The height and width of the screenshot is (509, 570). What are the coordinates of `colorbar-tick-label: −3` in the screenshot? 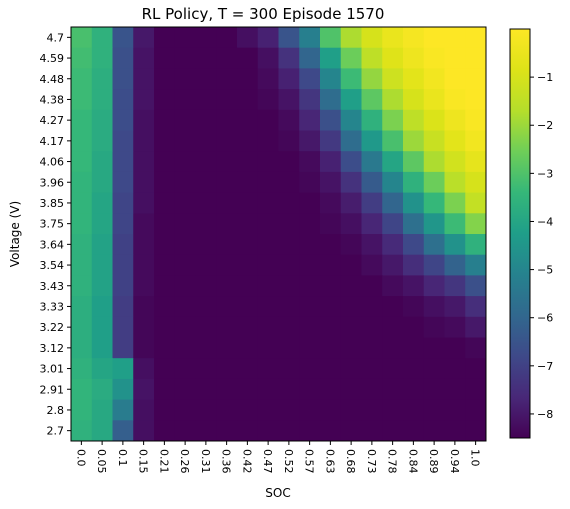 It's located at (545, 173).